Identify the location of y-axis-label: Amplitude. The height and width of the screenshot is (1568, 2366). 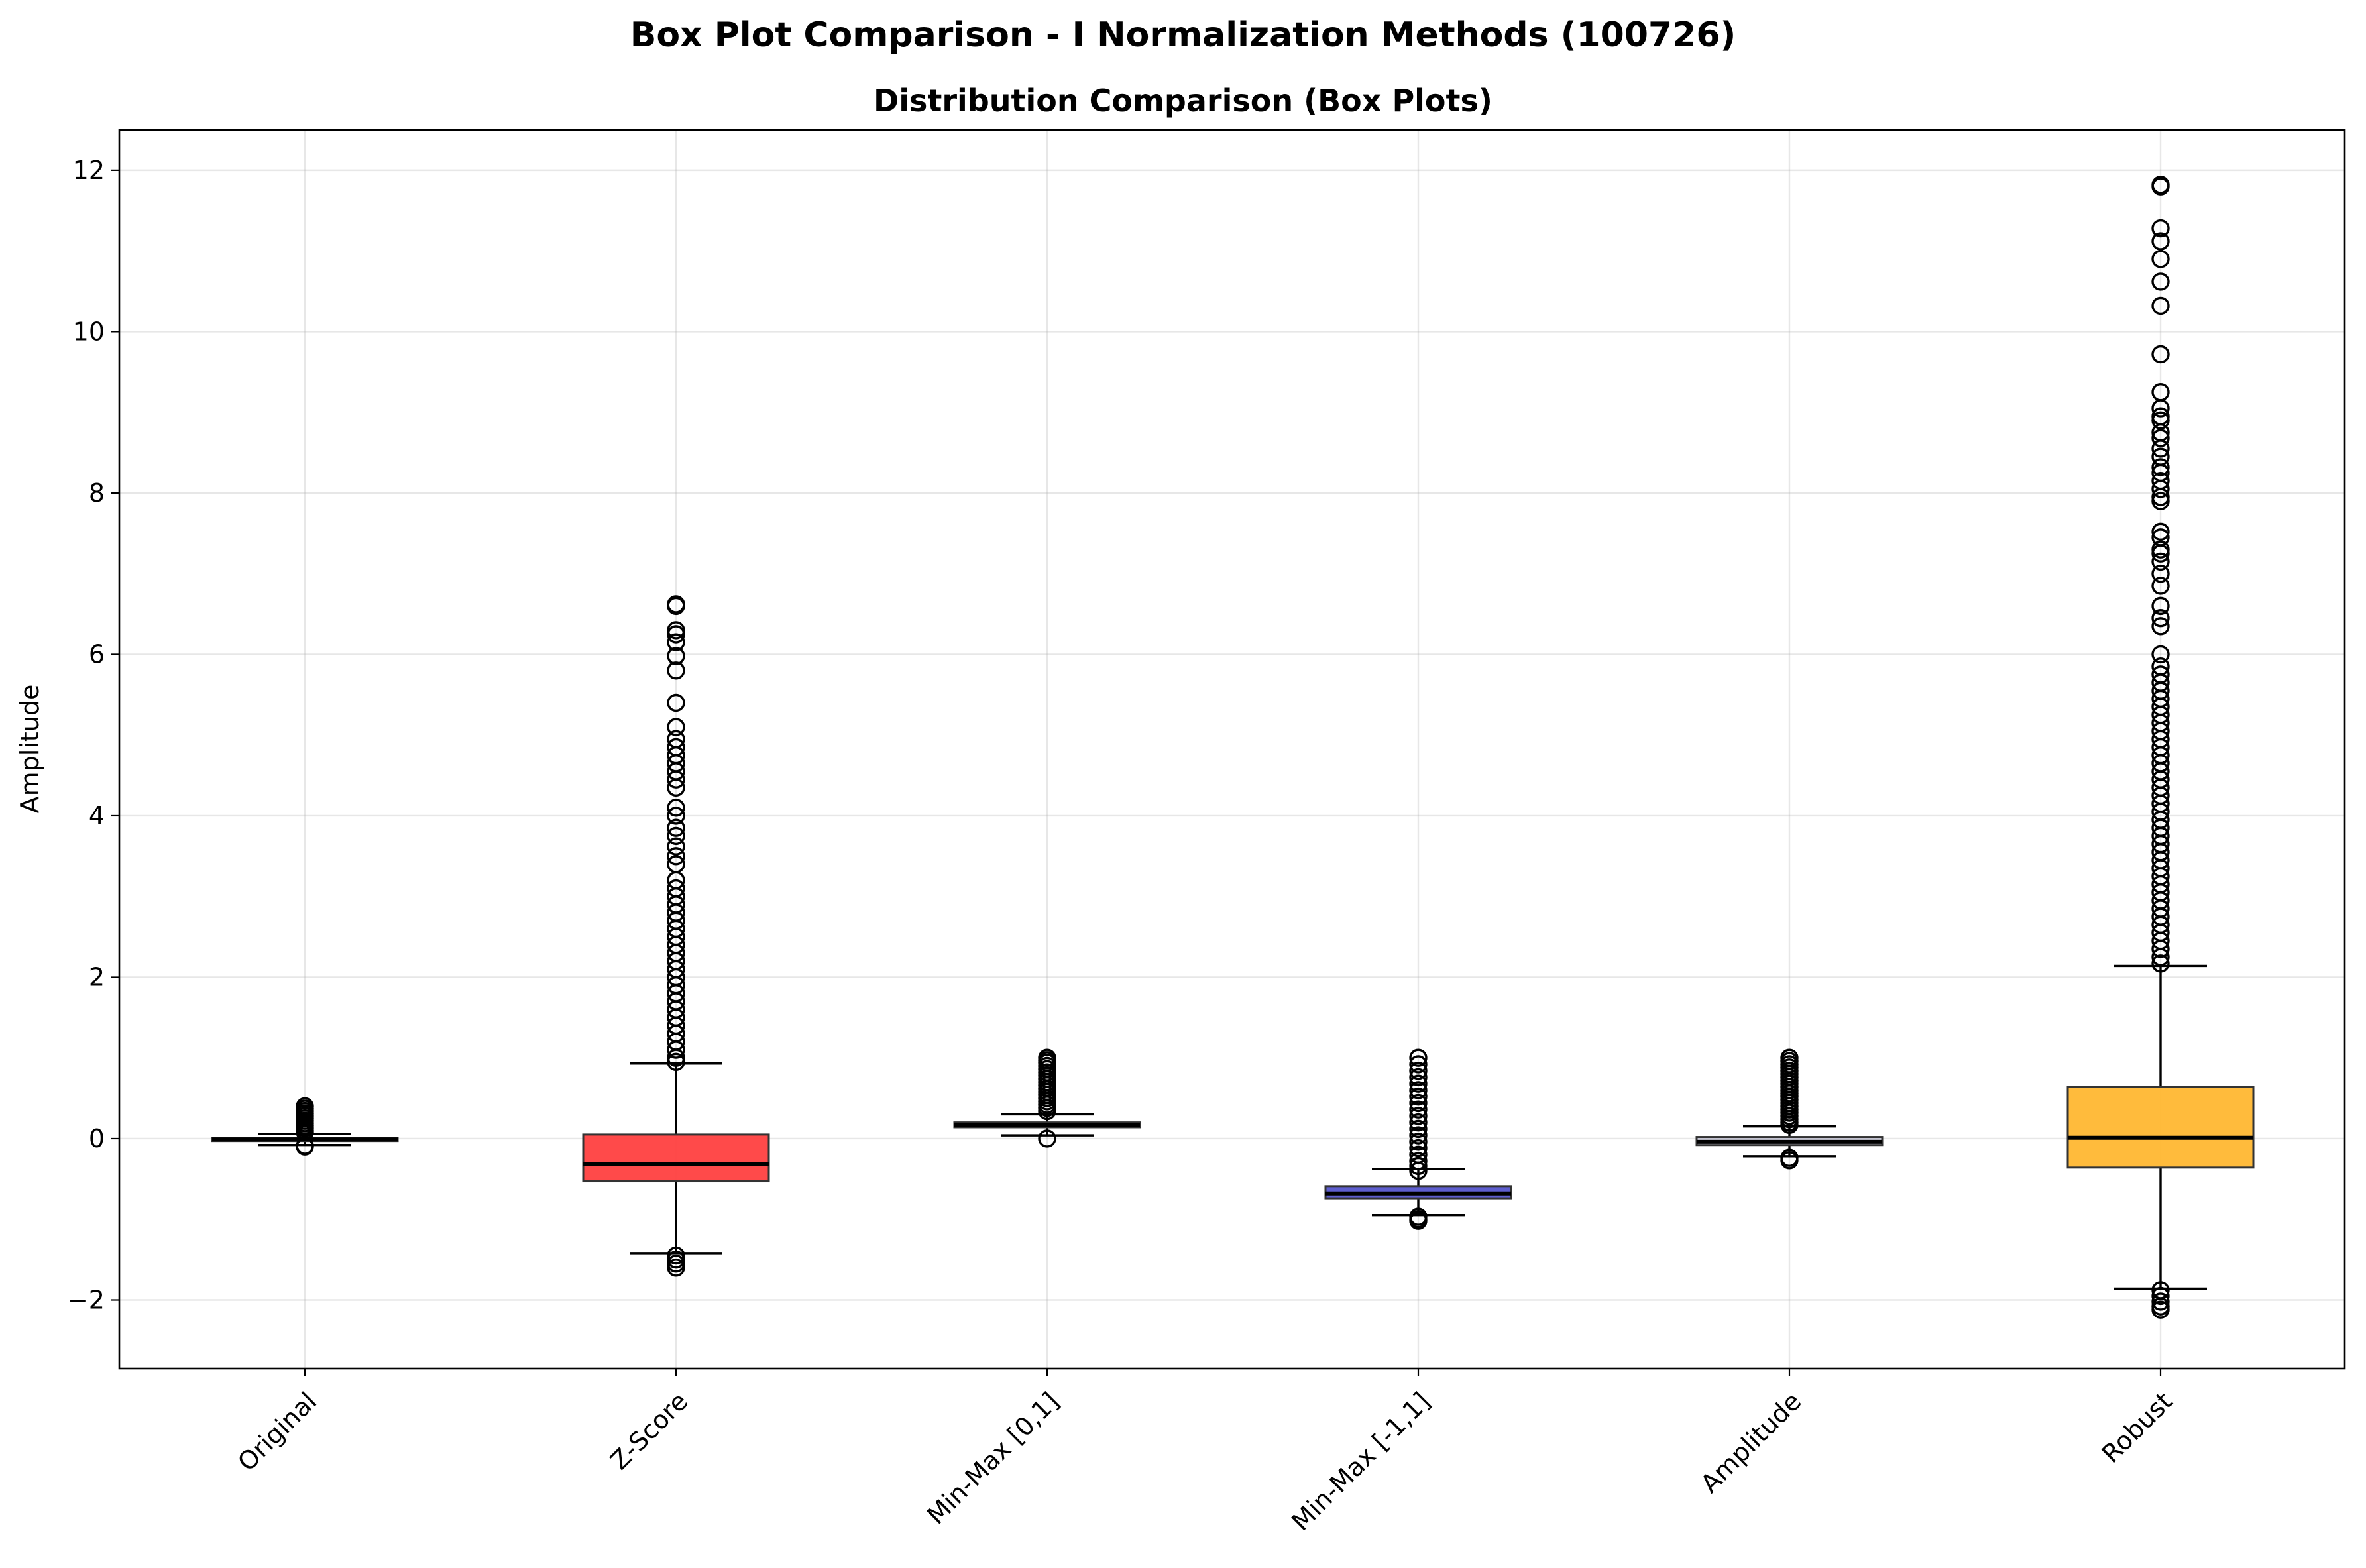
(29, 749).